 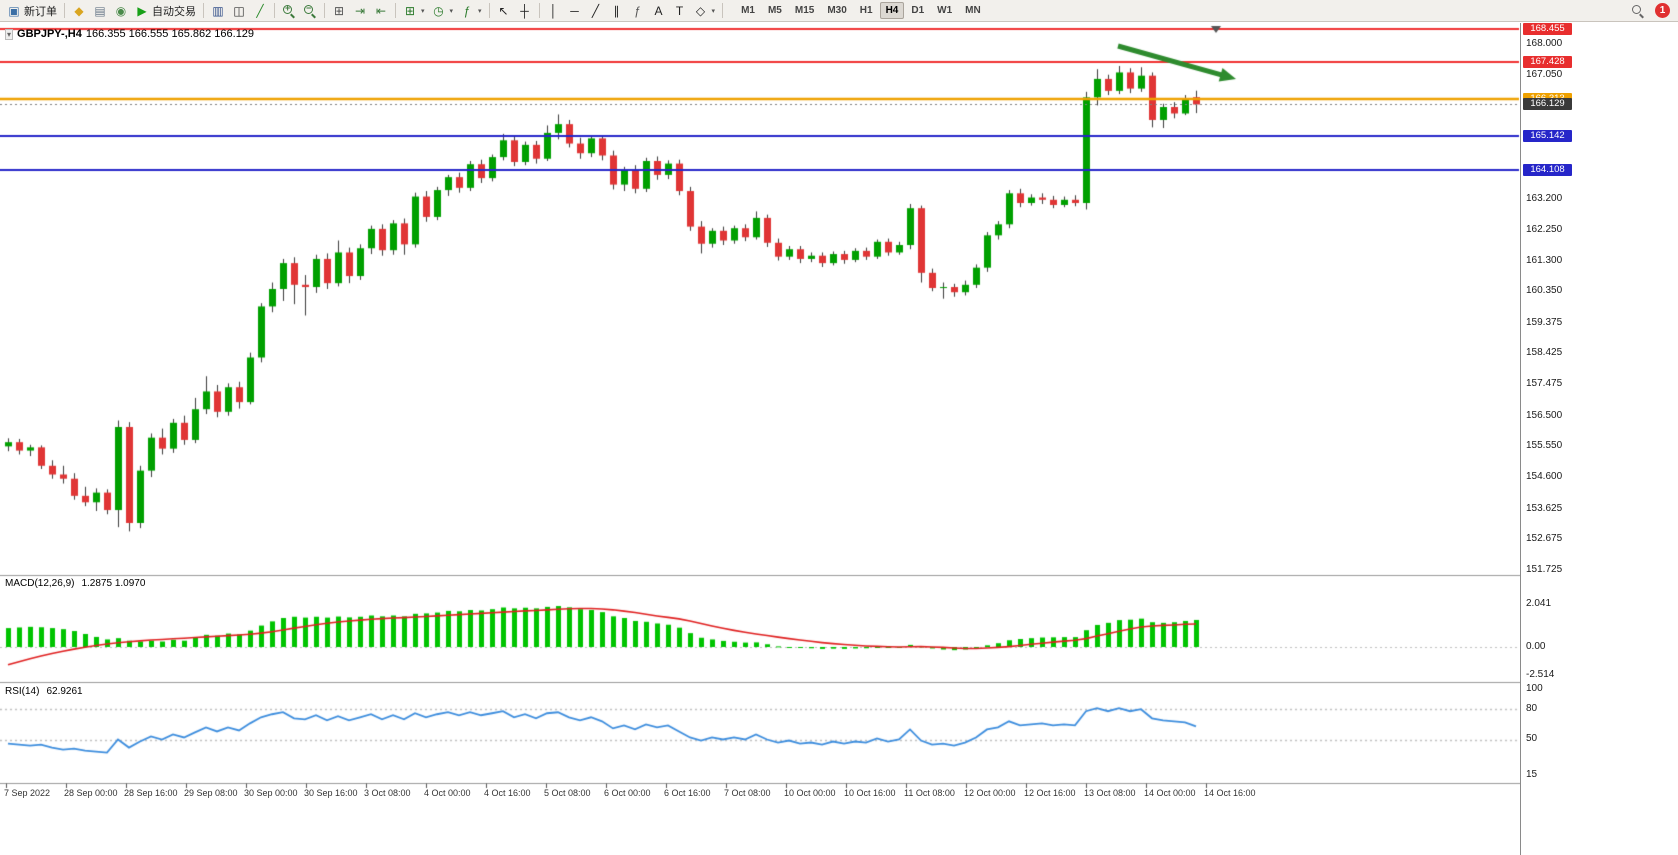 What do you see at coordinates (918, 10) in the screenshot?
I see `timeframe-d1-button: D1` at bounding box center [918, 10].